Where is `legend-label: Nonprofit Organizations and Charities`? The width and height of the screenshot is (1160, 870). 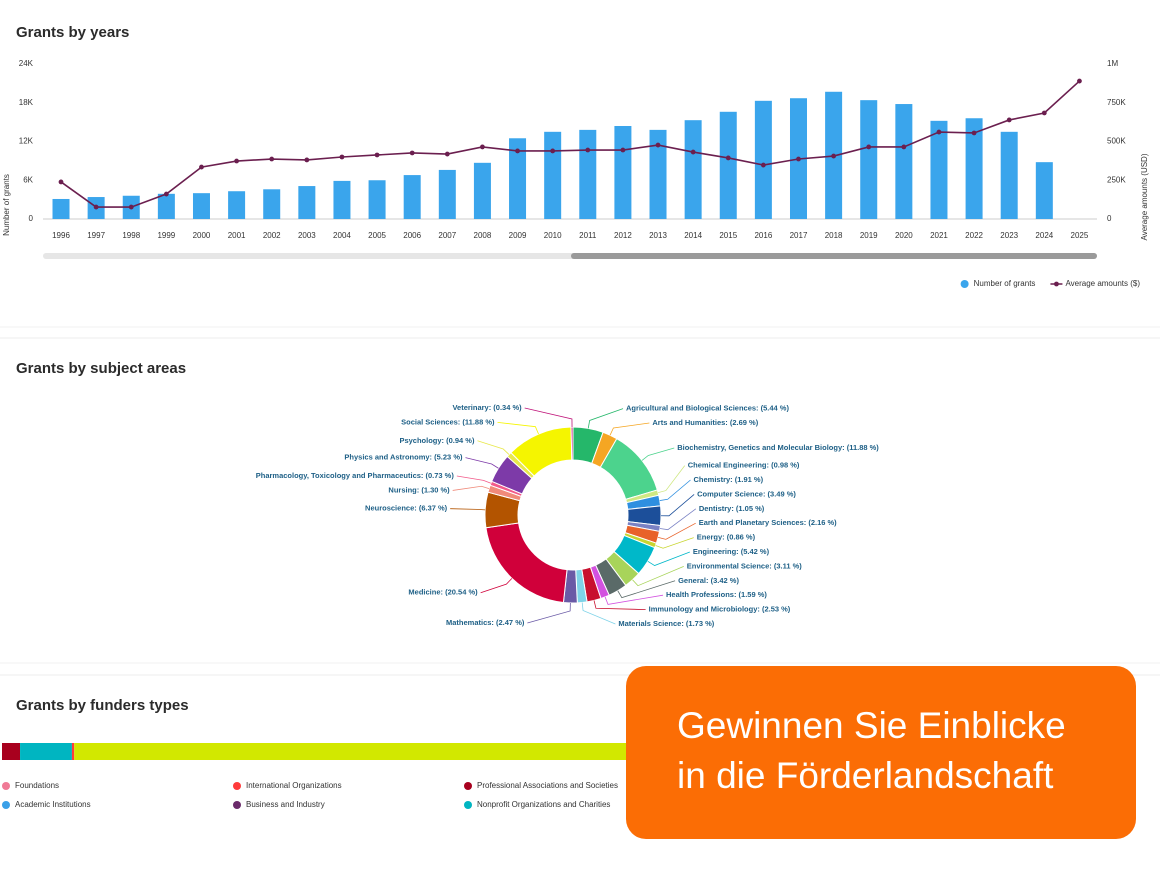 legend-label: Nonprofit Organizations and Charities is located at coordinates (543, 804).